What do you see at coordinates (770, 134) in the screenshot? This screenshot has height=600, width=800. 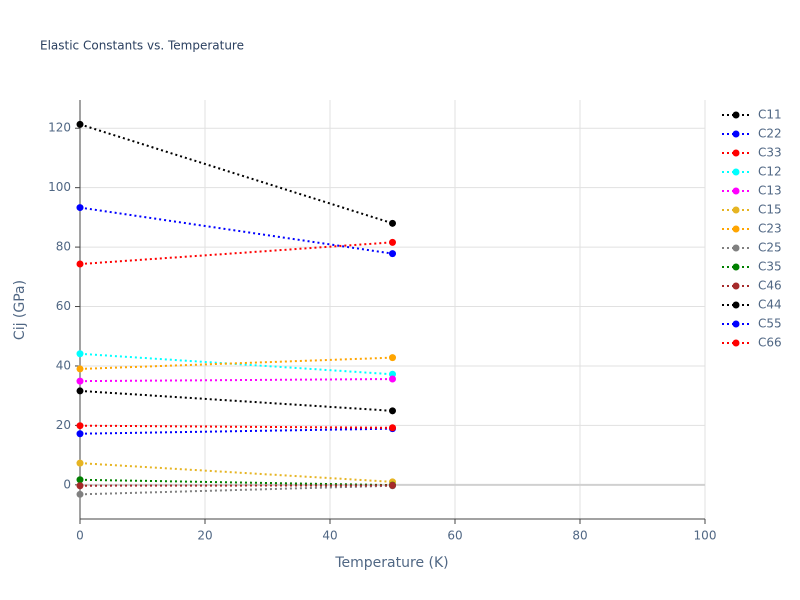 I see `legend-label: C22` at bounding box center [770, 134].